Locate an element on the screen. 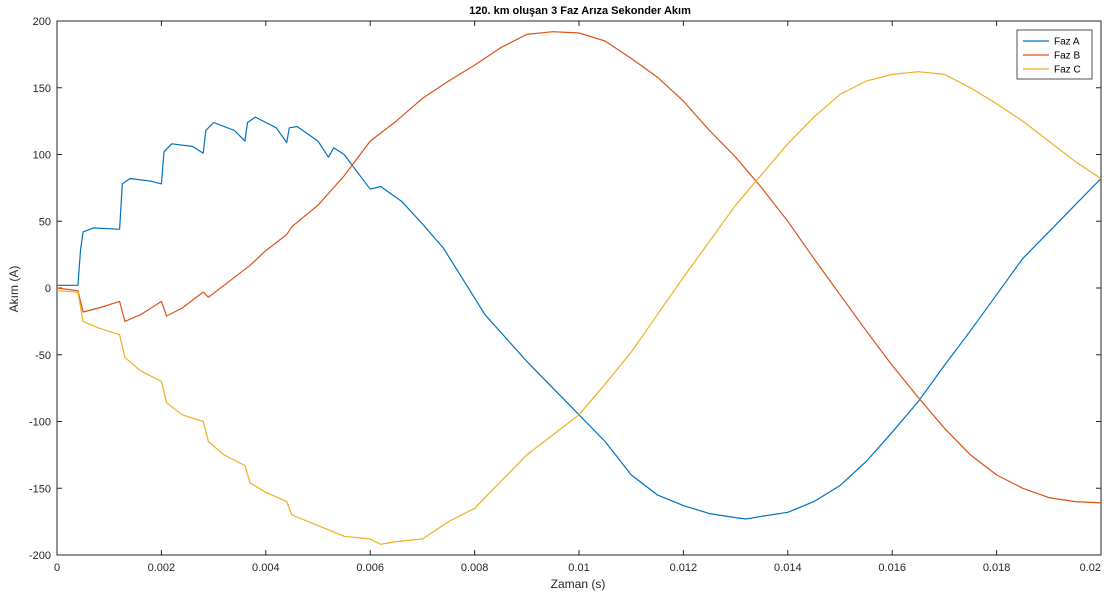  x-tick-label: 0.014 is located at coordinates (788, 568).